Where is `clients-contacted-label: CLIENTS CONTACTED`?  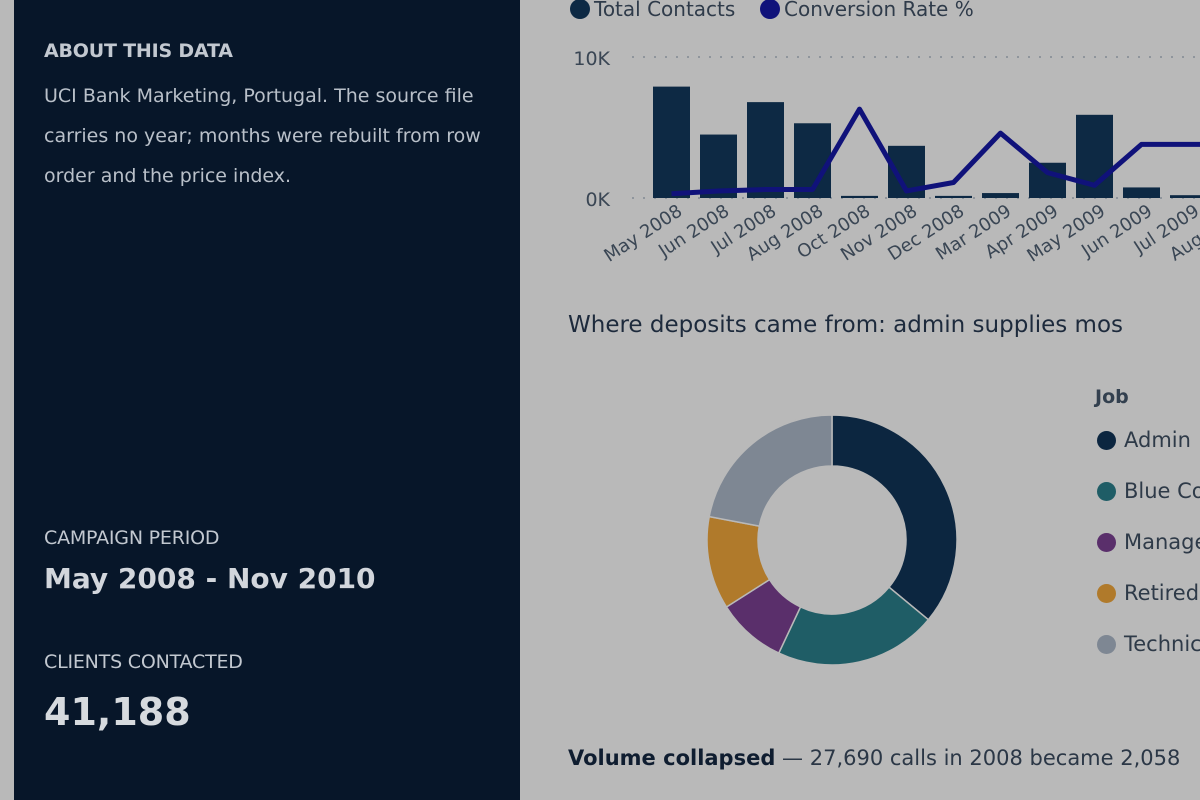
clients-contacted-label: CLIENTS CONTACTED is located at coordinates (143, 662).